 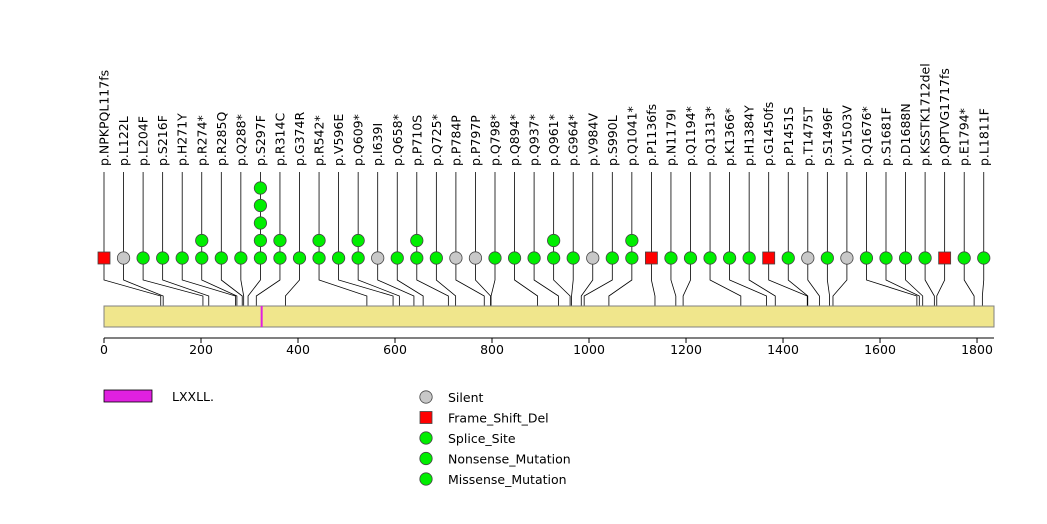 What do you see at coordinates (866, 136) in the screenshot?
I see `mutation-label: p.Q1676*` at bounding box center [866, 136].